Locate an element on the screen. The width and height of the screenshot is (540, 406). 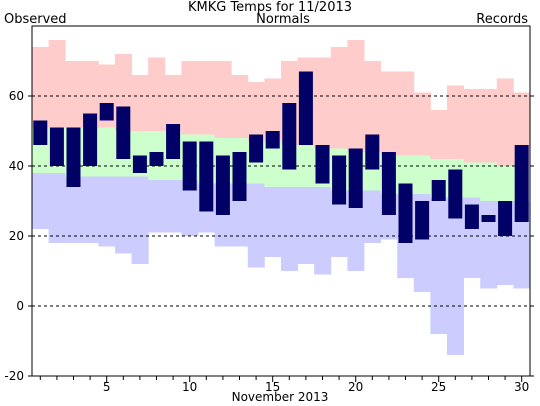
x-tick-label: 5 is located at coordinates (107, 387).